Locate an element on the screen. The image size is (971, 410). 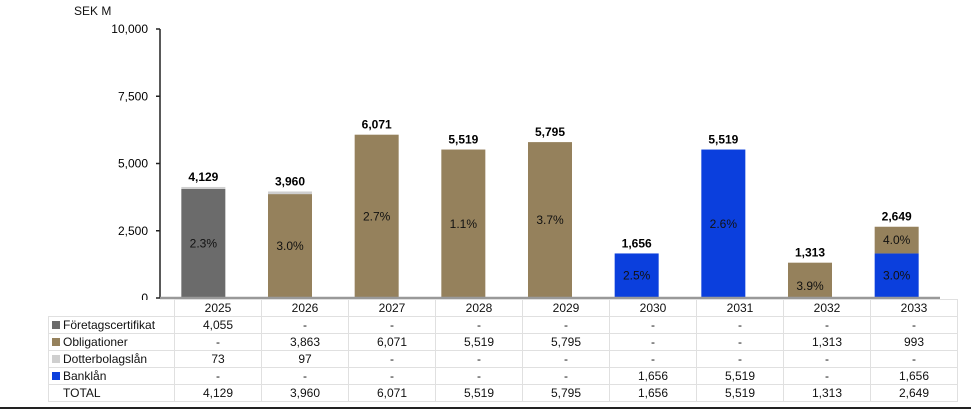
bar-total-label: 1,313 is located at coordinates (810, 253).